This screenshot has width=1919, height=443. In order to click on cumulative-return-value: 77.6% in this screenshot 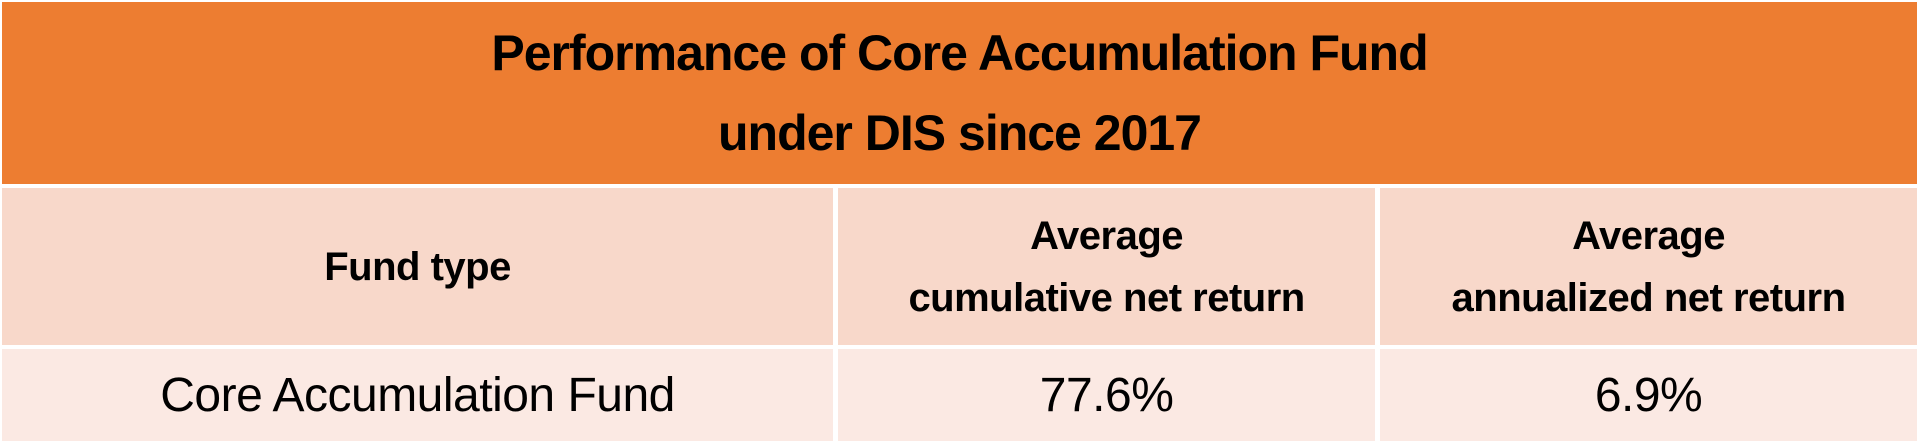, I will do `click(1106, 395)`.